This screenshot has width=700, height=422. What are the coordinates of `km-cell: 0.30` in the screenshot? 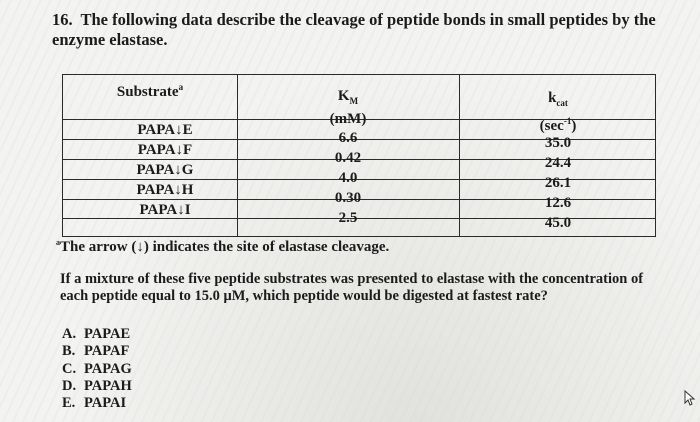 It's located at (348, 198).